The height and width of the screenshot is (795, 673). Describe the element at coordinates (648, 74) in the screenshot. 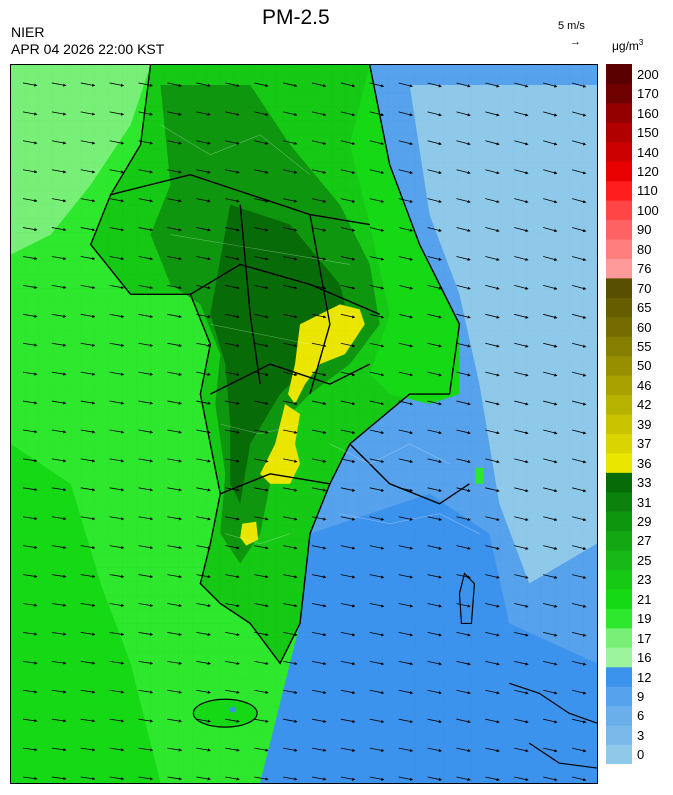

I see `colorbar-tick-label: 200` at that location.